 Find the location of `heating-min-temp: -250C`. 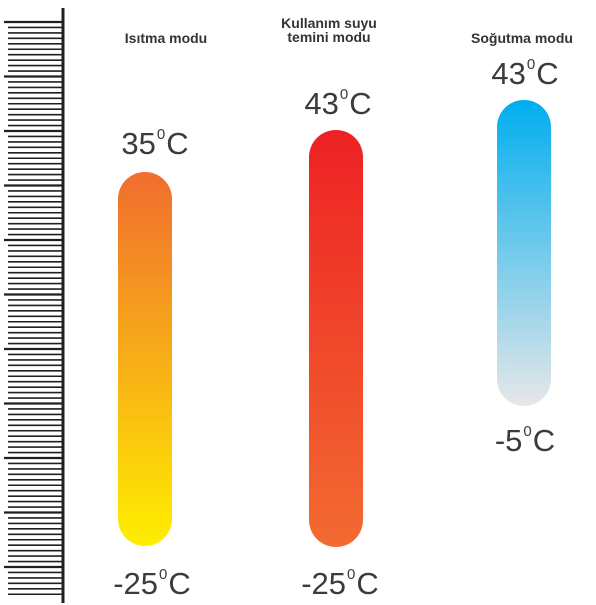

heating-min-temp: -250C is located at coordinates (152, 583).